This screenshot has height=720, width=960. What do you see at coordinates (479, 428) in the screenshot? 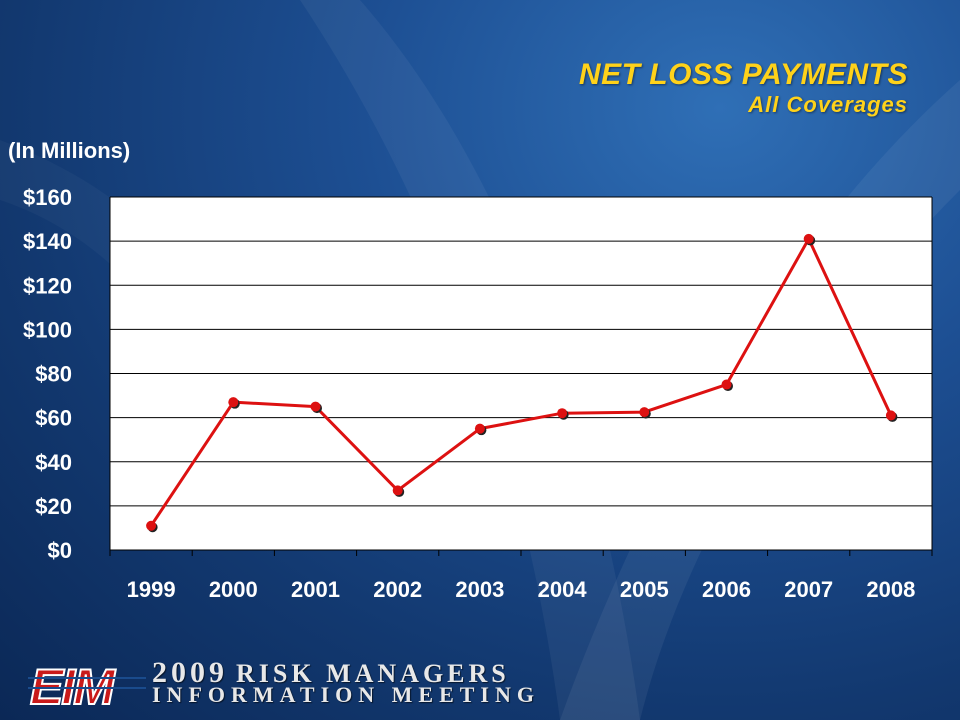
I see `data-point-2003` at bounding box center [479, 428].